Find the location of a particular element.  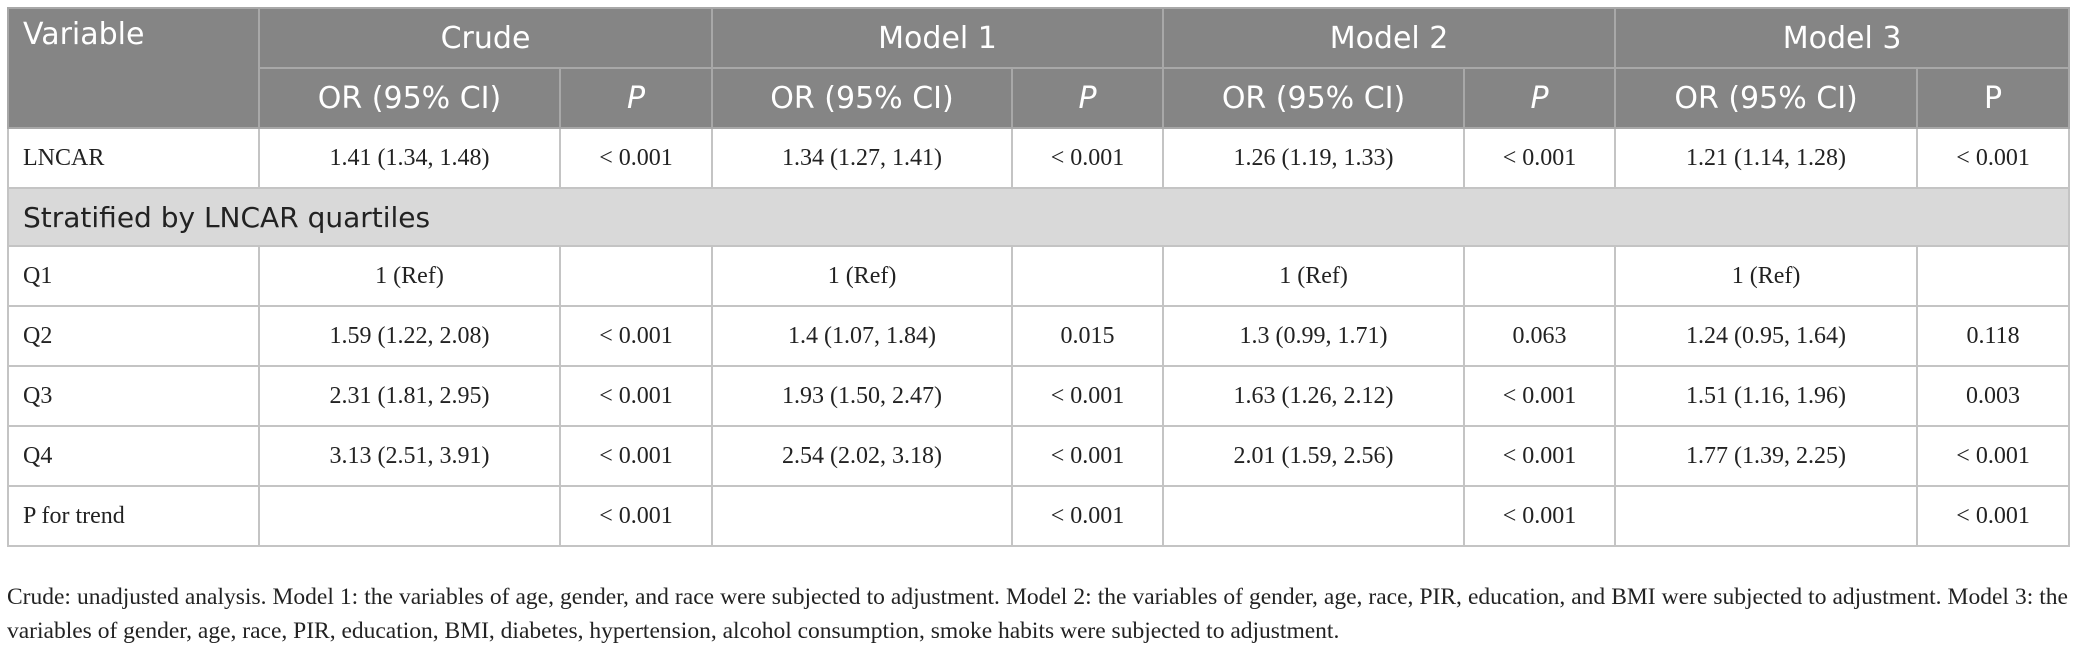

table-cell: Q1 is located at coordinates (133, 276).